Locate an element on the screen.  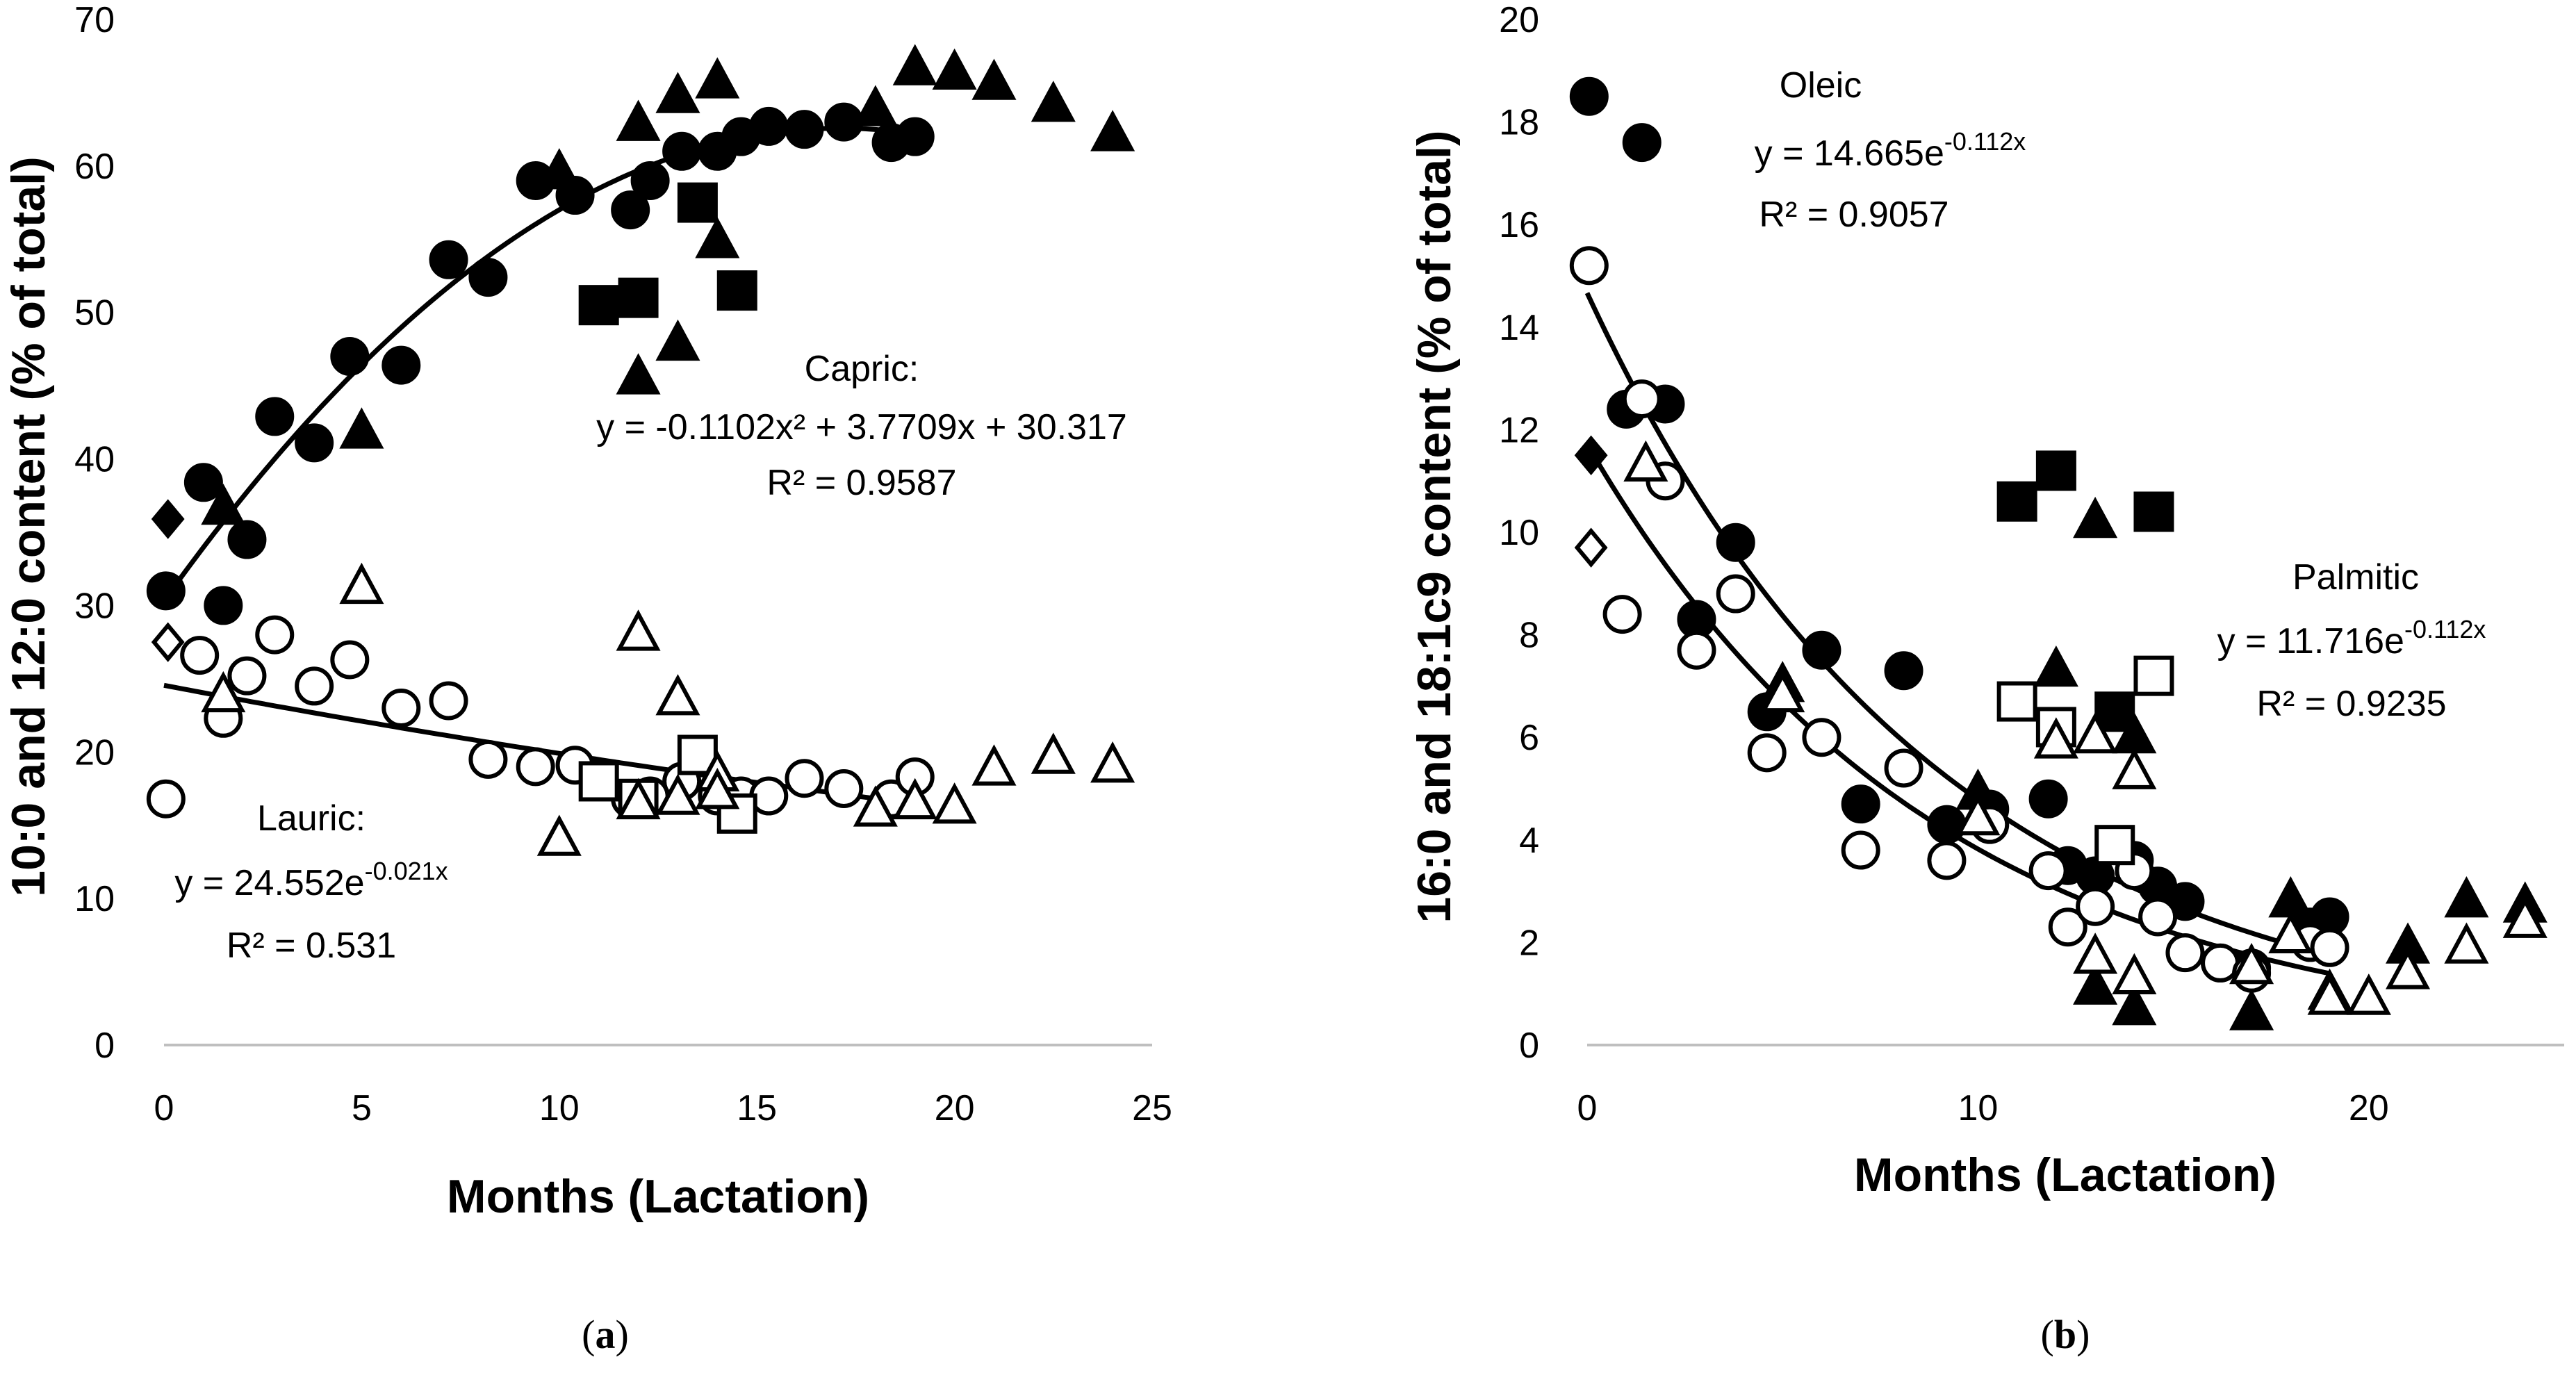
y-tick-label: 40 is located at coordinates (94, 460).